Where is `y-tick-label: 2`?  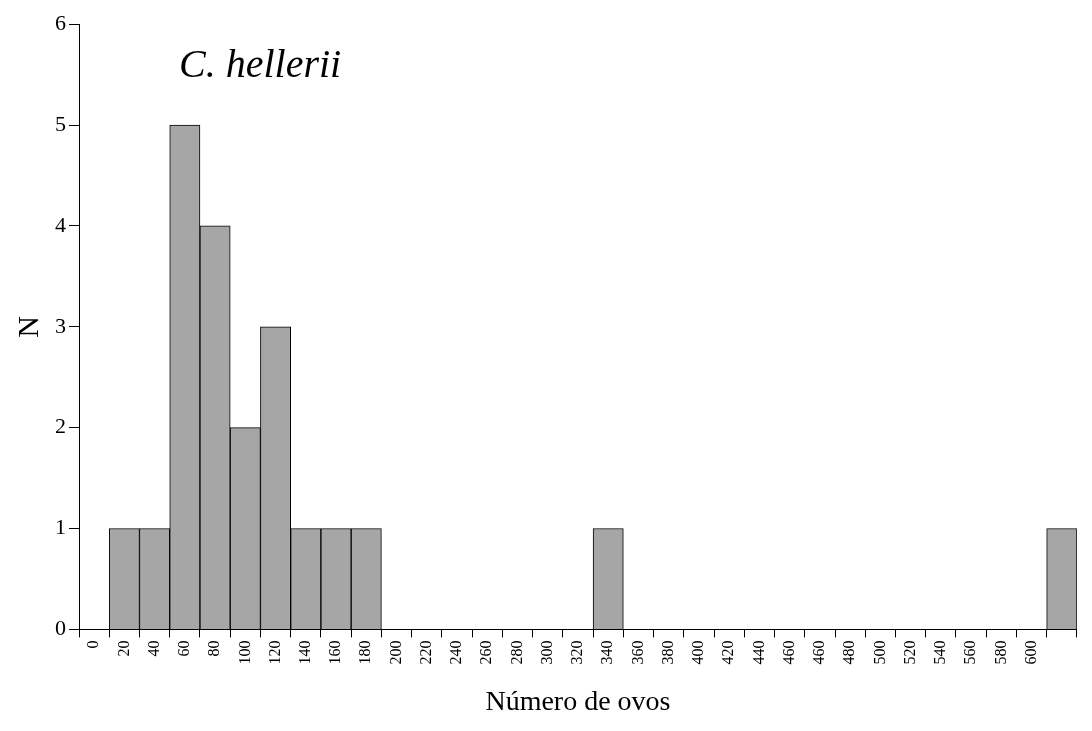 y-tick-label: 2 is located at coordinates (60, 426).